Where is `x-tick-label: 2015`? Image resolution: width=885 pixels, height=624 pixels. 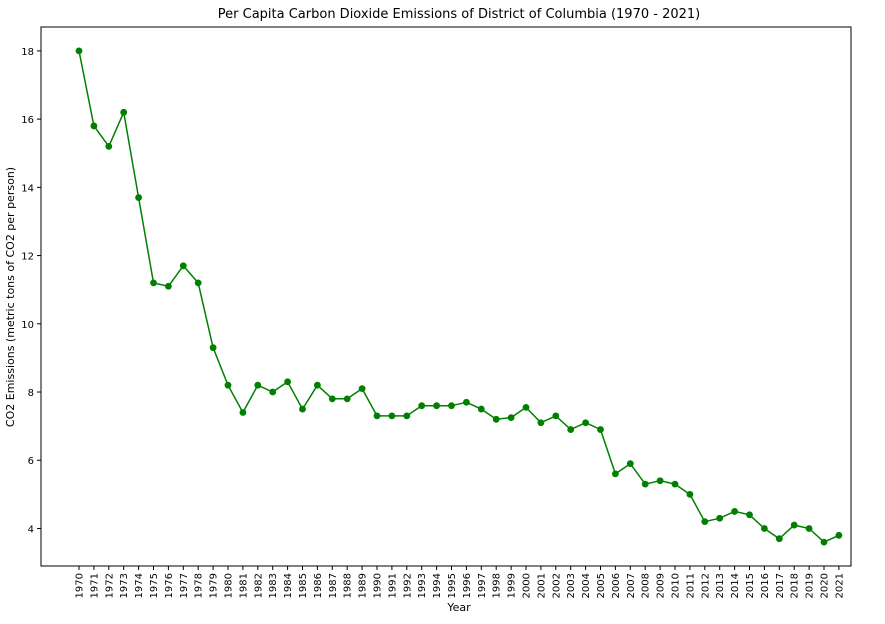
x-tick-label: 2015 is located at coordinates (750, 585).